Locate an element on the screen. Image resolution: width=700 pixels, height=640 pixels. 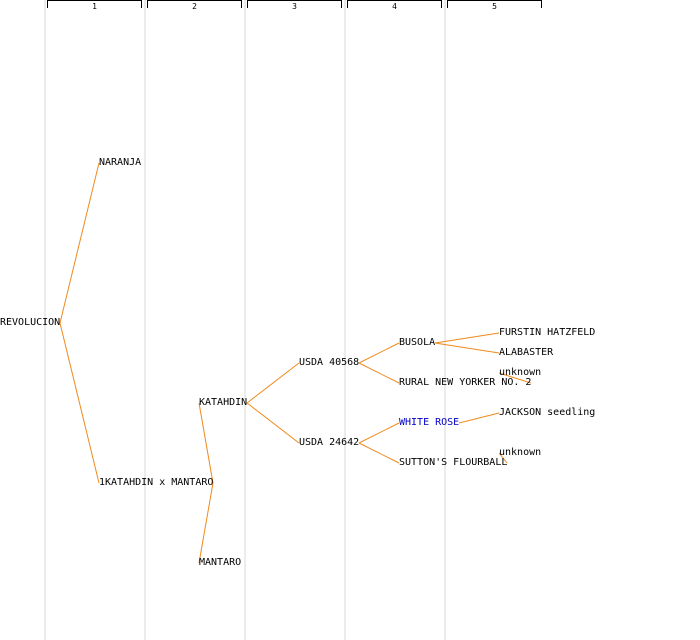
generation-number: 5 is located at coordinates (494, 6).